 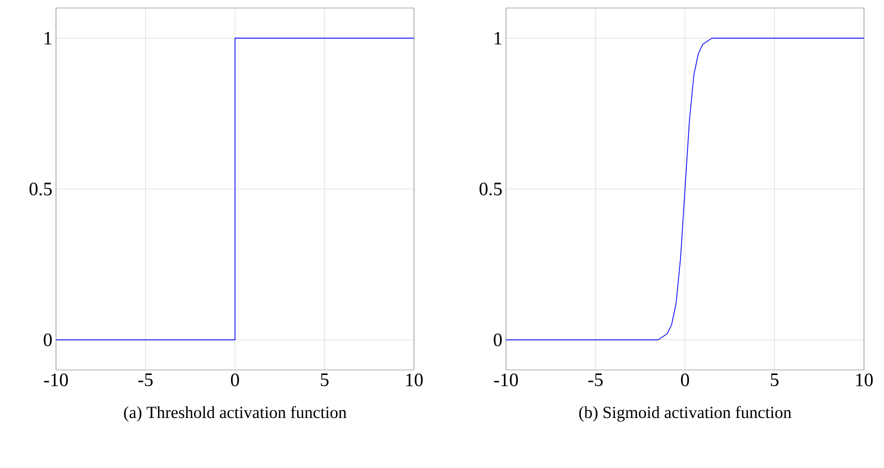 I want to click on text: (b) Sigmoid activation function, so click(x=685, y=414).